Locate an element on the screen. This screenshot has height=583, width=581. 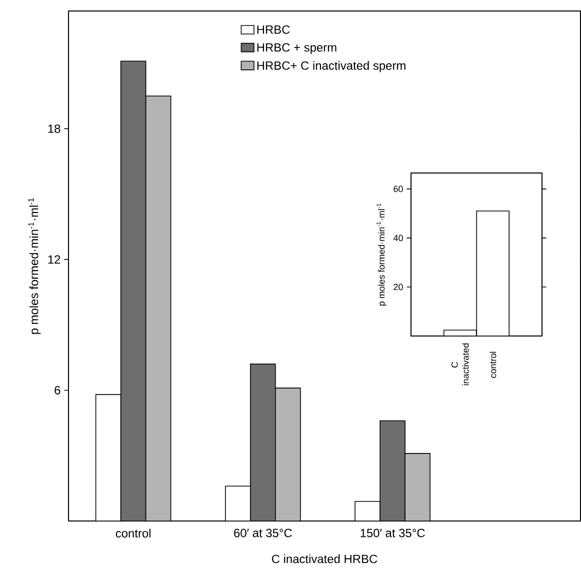
x-tick-label: 60′ at 35°C is located at coordinates (263, 533).